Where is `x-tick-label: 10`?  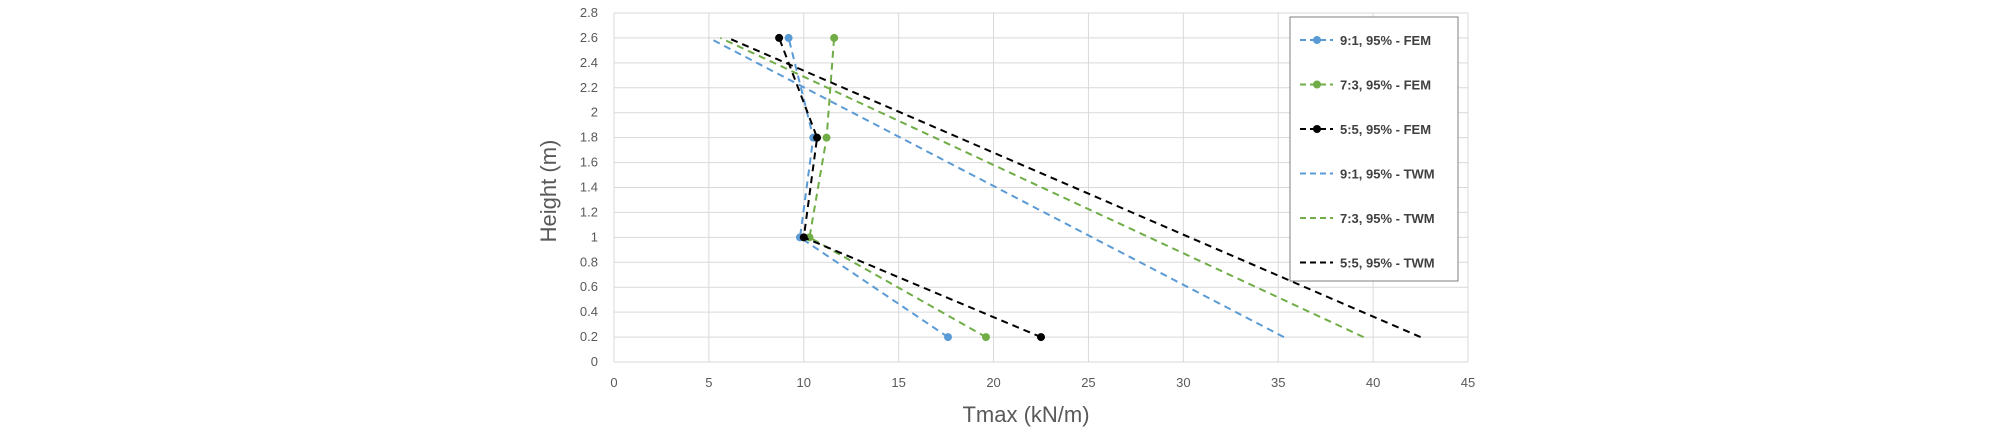 x-tick-label: 10 is located at coordinates (804, 382).